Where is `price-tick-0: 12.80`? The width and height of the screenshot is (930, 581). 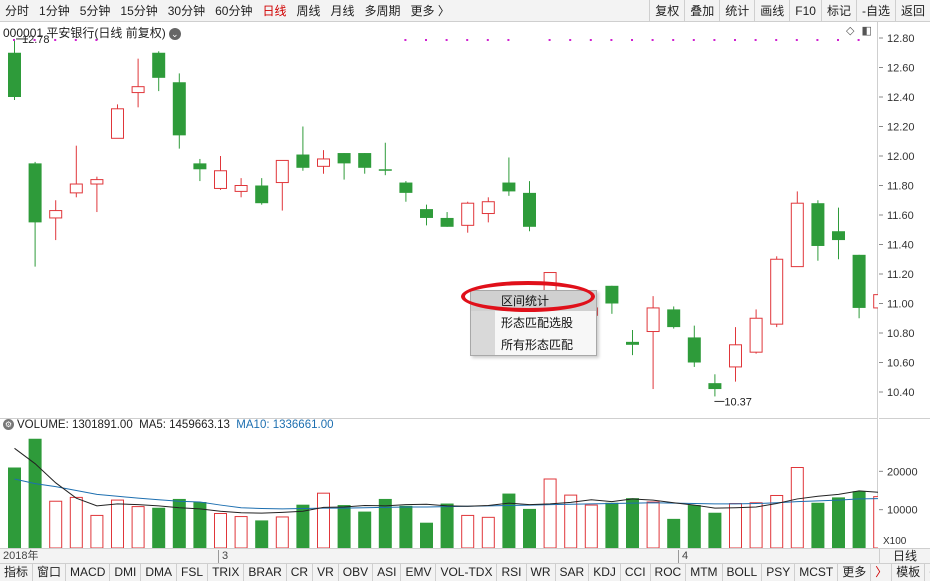
price-tick-0: 12.80 is located at coordinates (901, 39).